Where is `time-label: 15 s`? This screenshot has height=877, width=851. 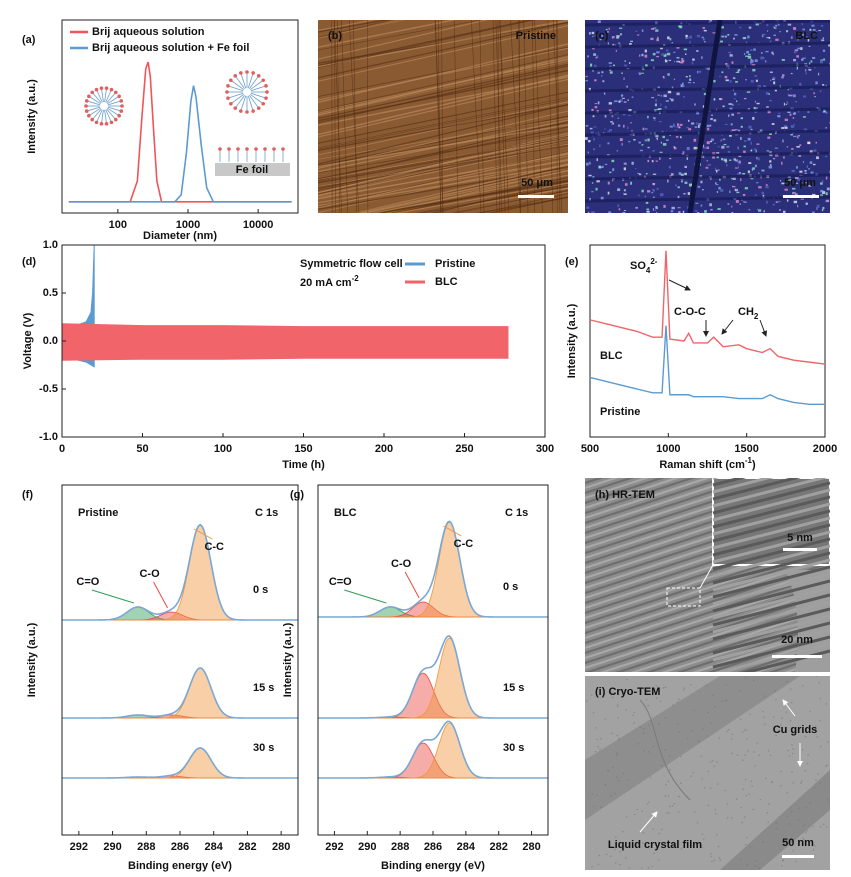
time-label: 15 s is located at coordinates (263, 688).